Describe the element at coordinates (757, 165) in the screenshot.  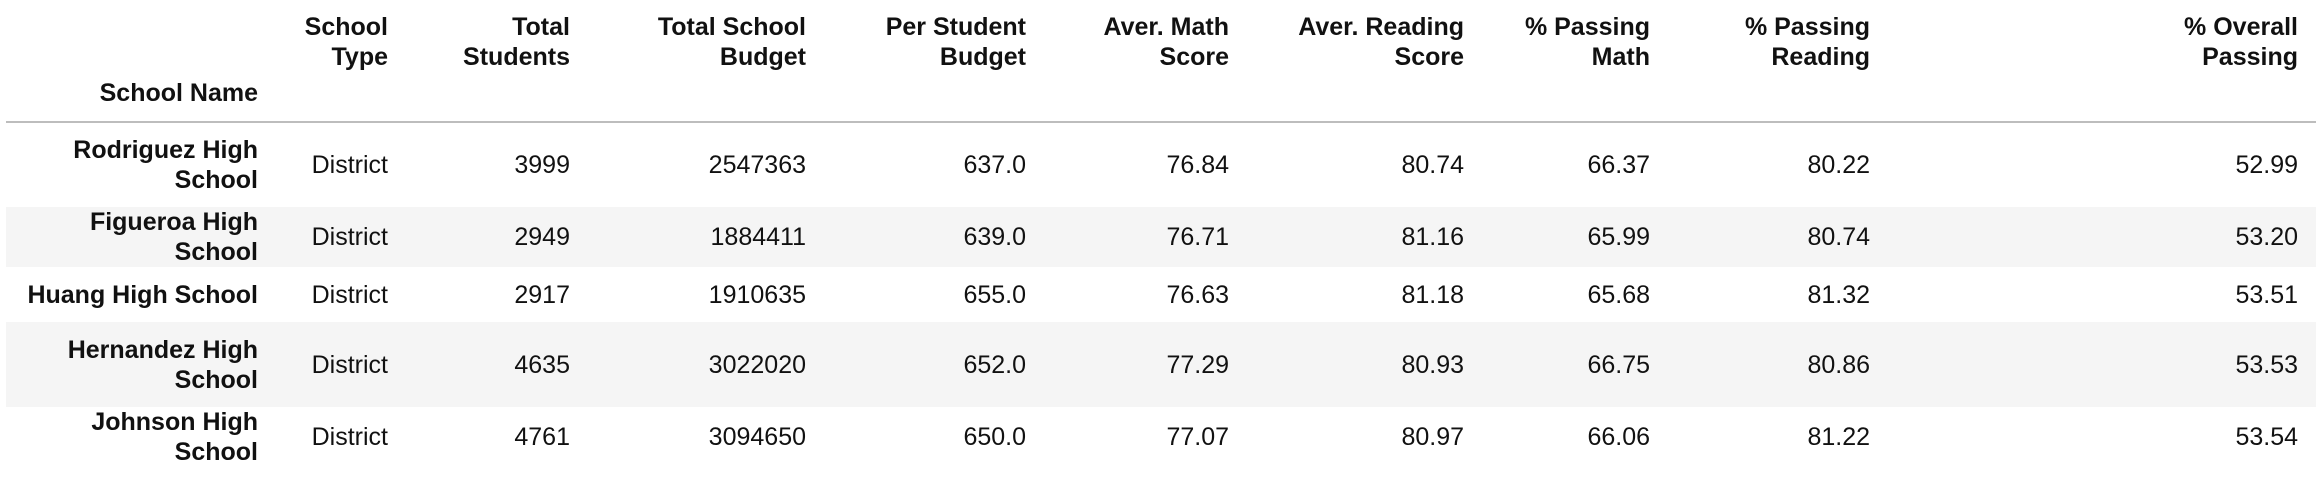
I see `table-cell: 2547363` at that location.